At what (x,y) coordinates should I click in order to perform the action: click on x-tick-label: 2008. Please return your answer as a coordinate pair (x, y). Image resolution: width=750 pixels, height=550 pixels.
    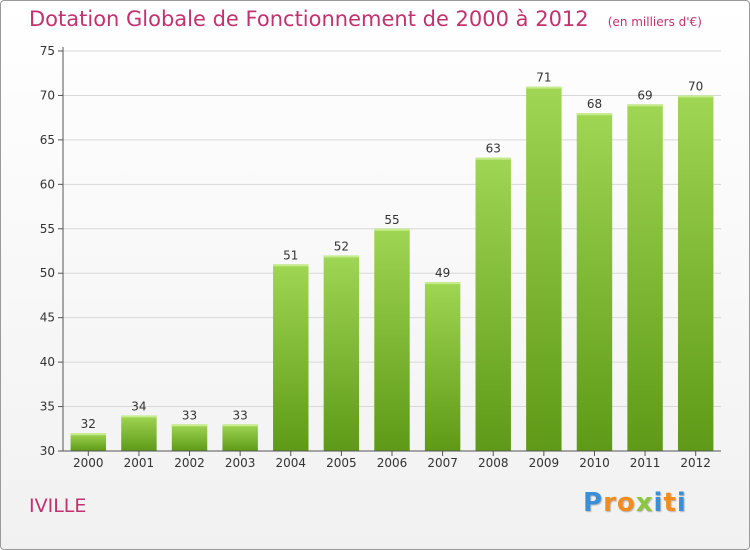
    Looking at the image, I should click on (493, 463).